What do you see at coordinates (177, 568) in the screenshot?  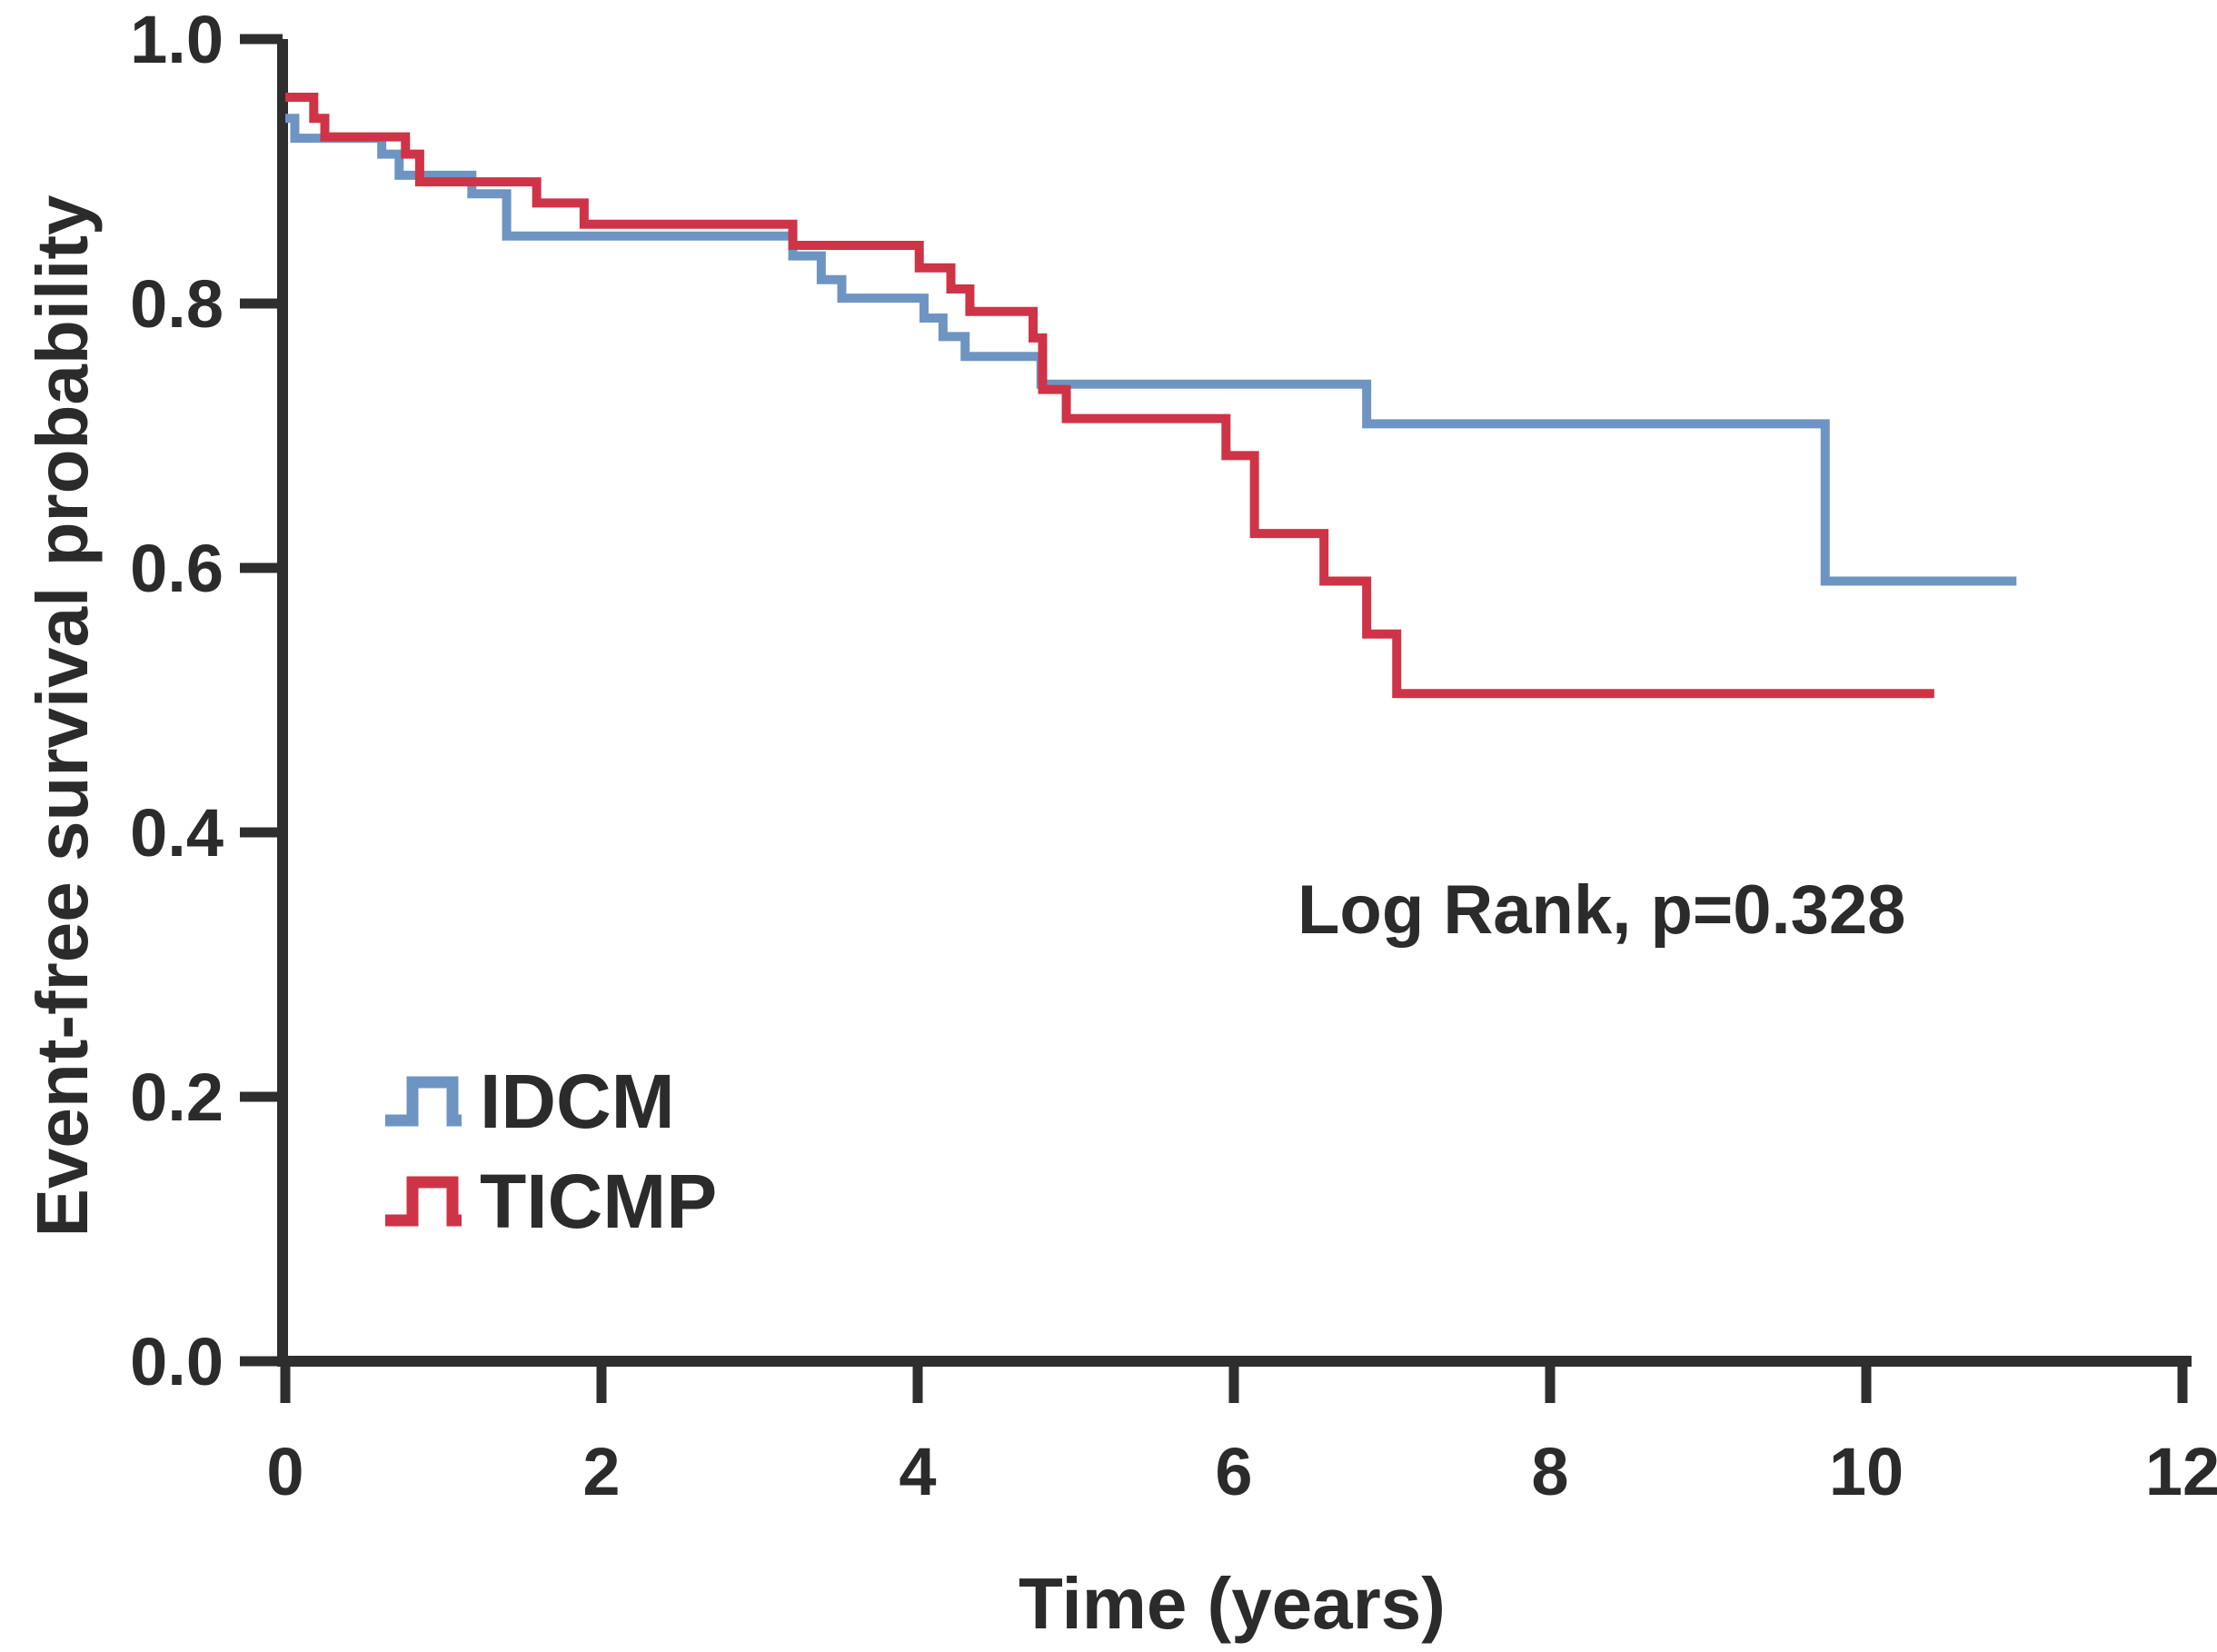 I see `y-tick-label: 0.6` at bounding box center [177, 568].